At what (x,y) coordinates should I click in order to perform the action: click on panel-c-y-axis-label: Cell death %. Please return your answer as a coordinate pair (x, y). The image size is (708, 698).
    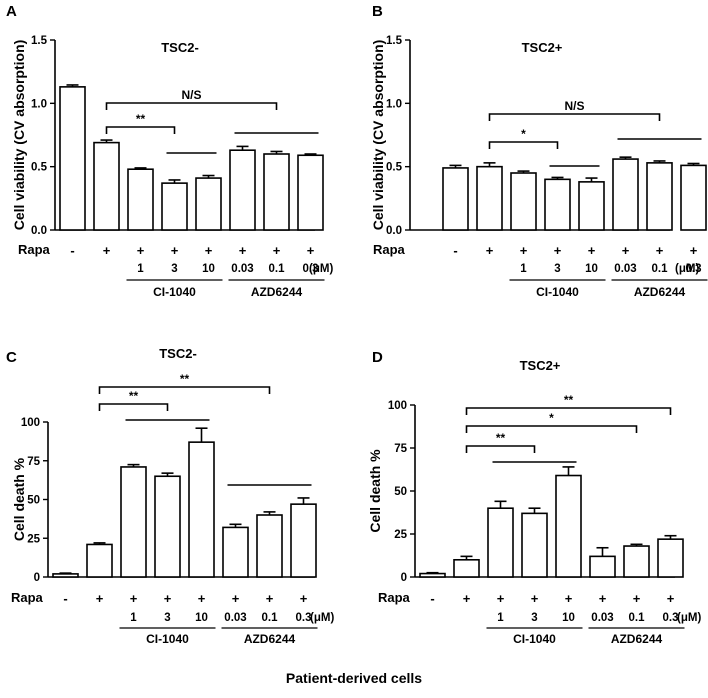
    Looking at the image, I should click on (19, 499).